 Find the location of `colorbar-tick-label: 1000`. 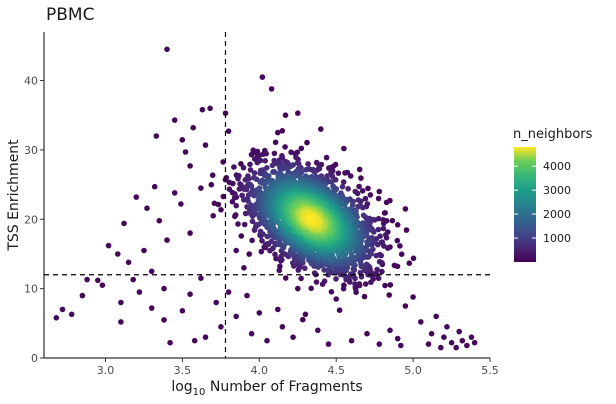

colorbar-tick-label: 1000 is located at coordinates (557, 238).